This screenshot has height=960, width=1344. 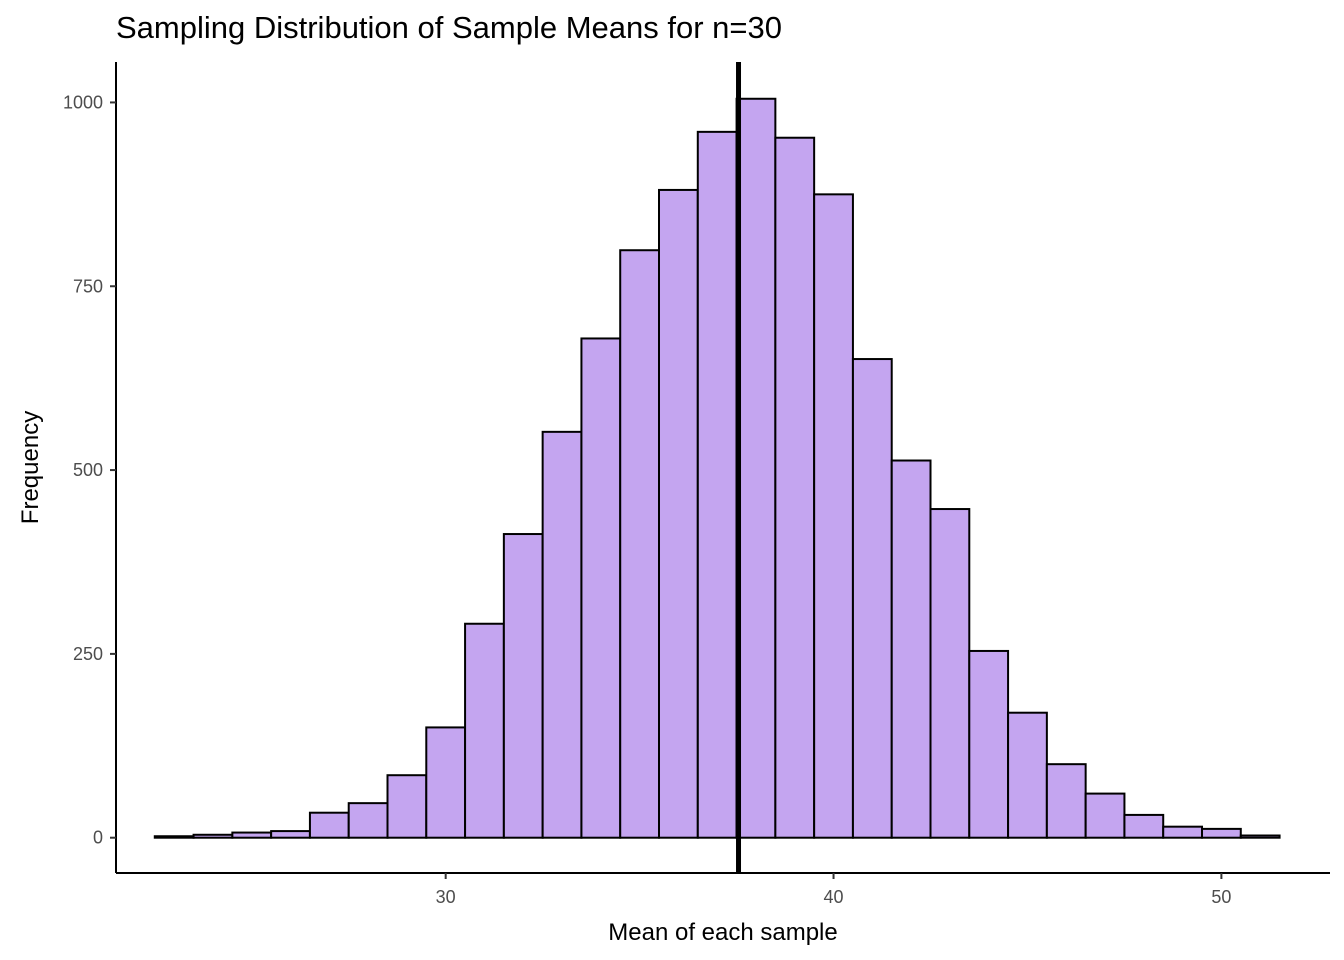 What do you see at coordinates (834, 897) in the screenshot?
I see `x-tick-label: 40` at bounding box center [834, 897].